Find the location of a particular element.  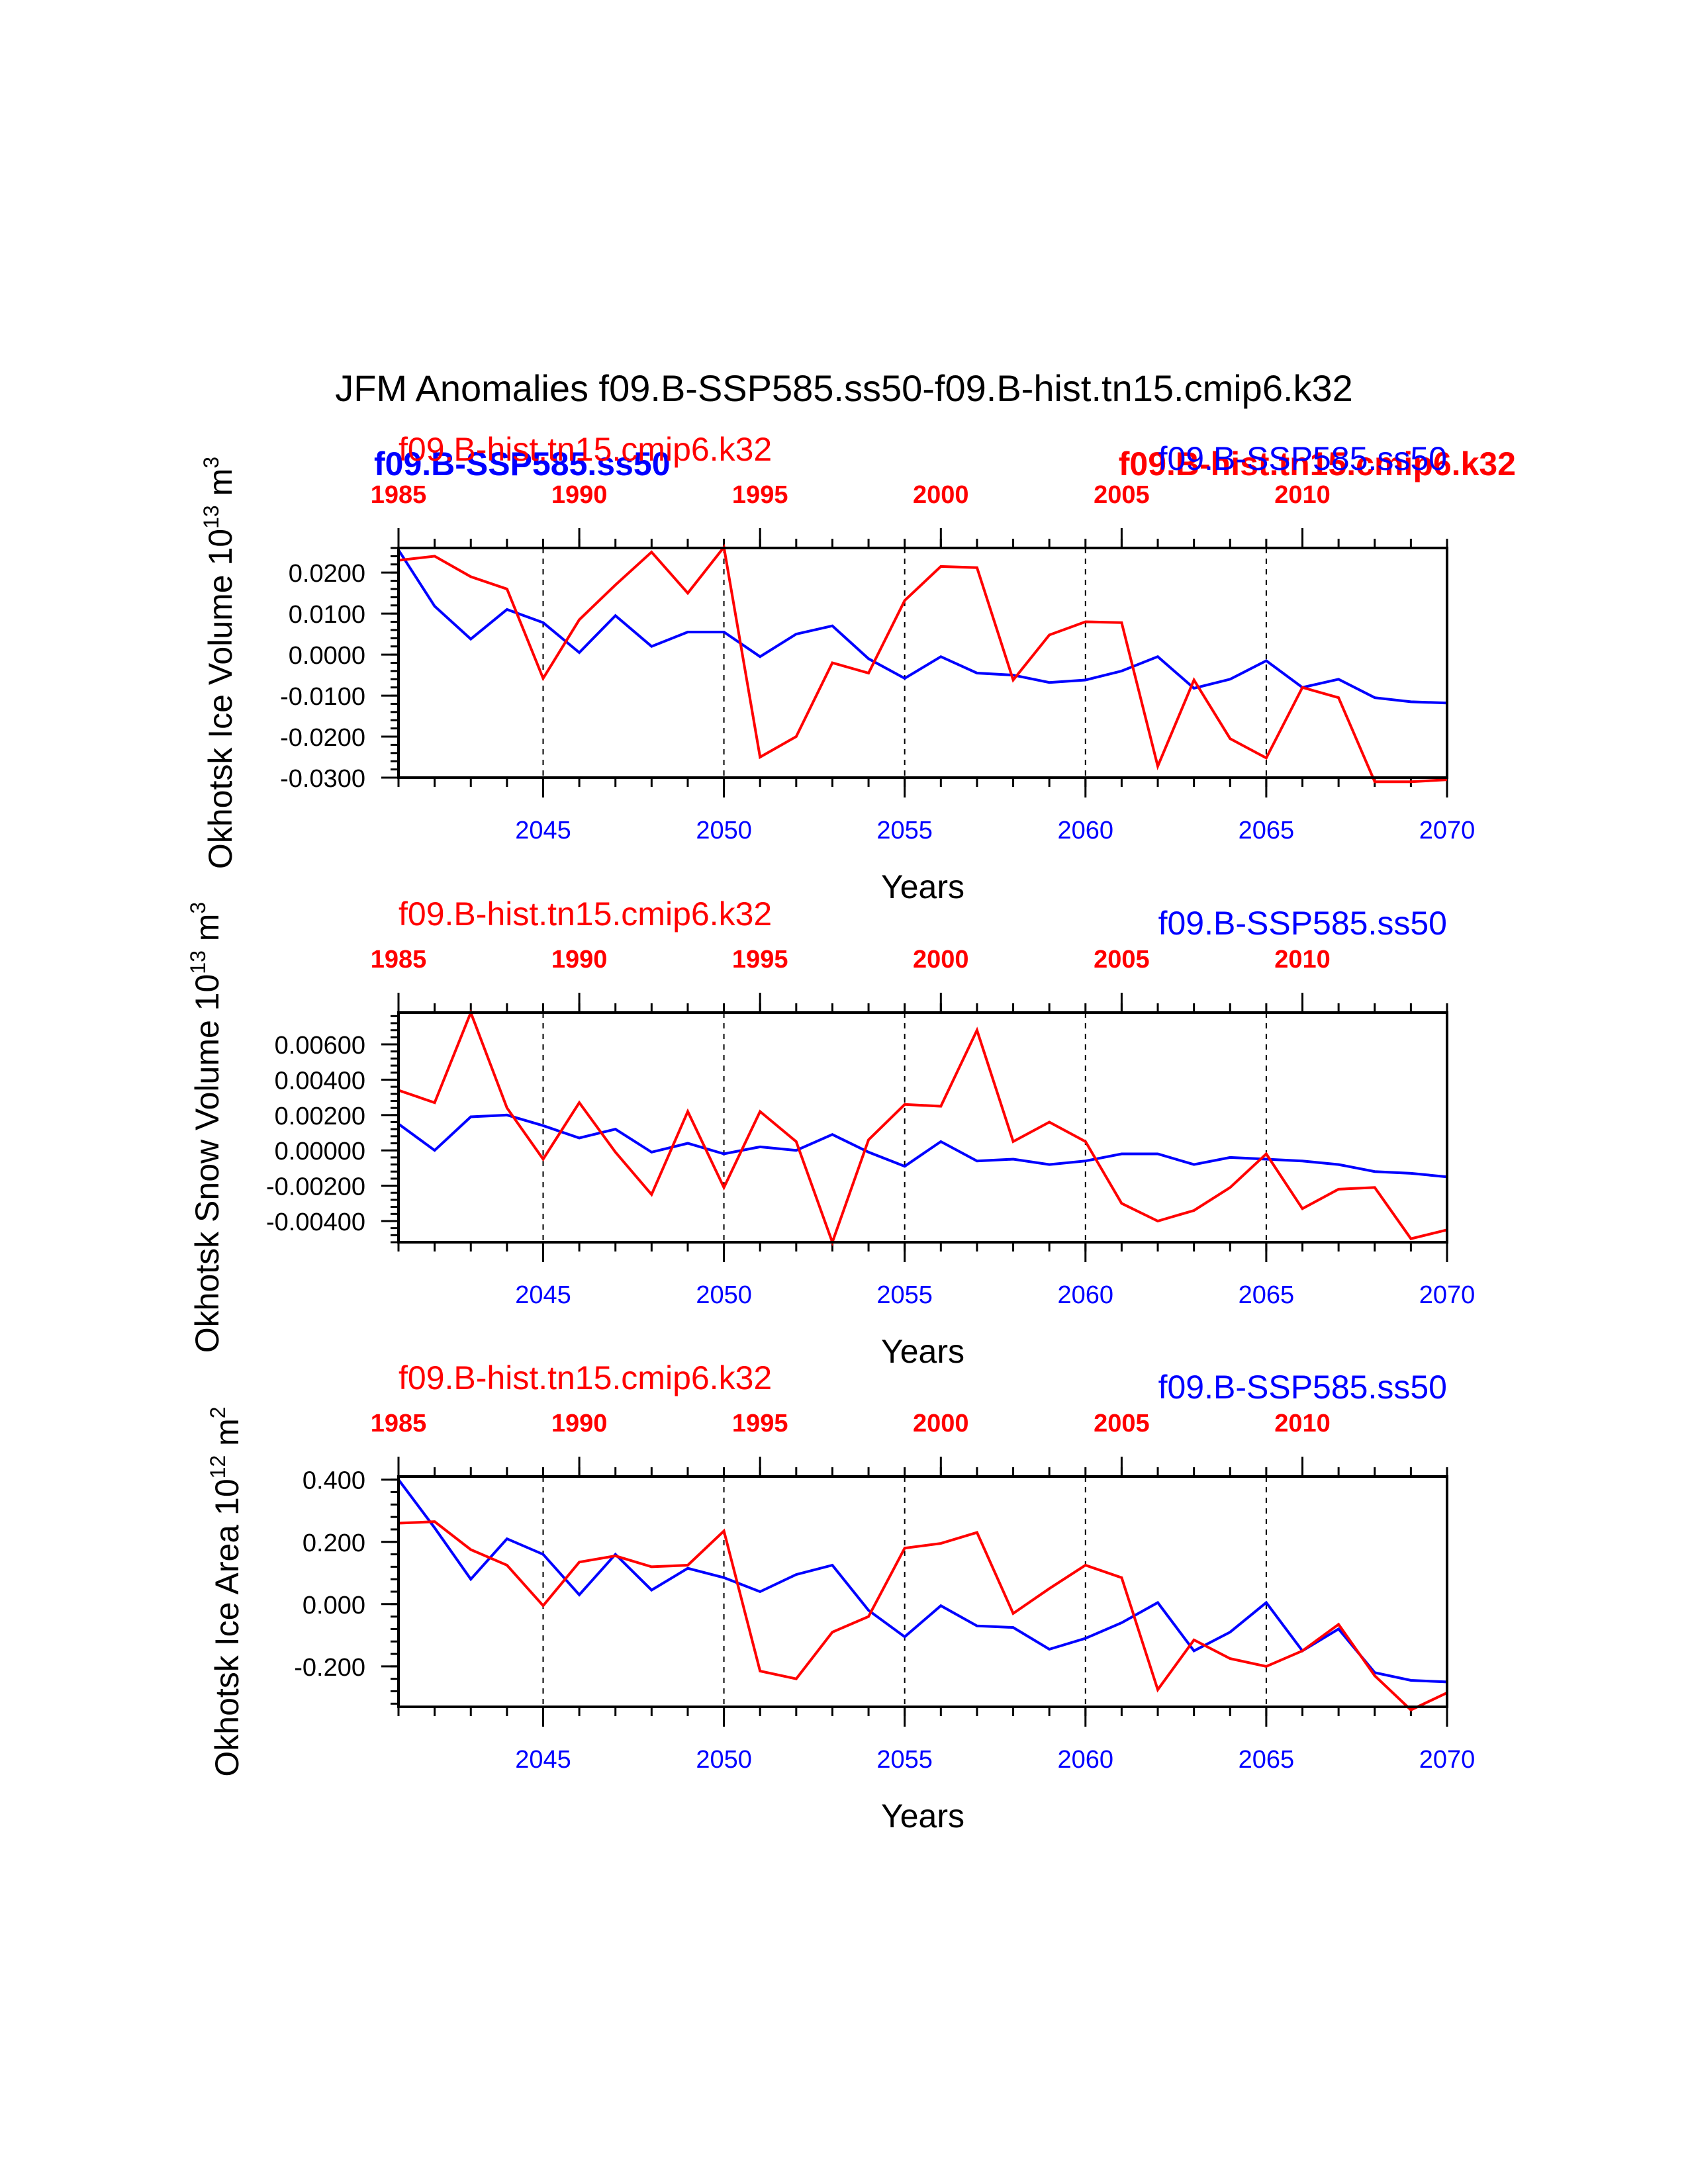

y-tick-label: -0.0300 is located at coordinates (322, 779).